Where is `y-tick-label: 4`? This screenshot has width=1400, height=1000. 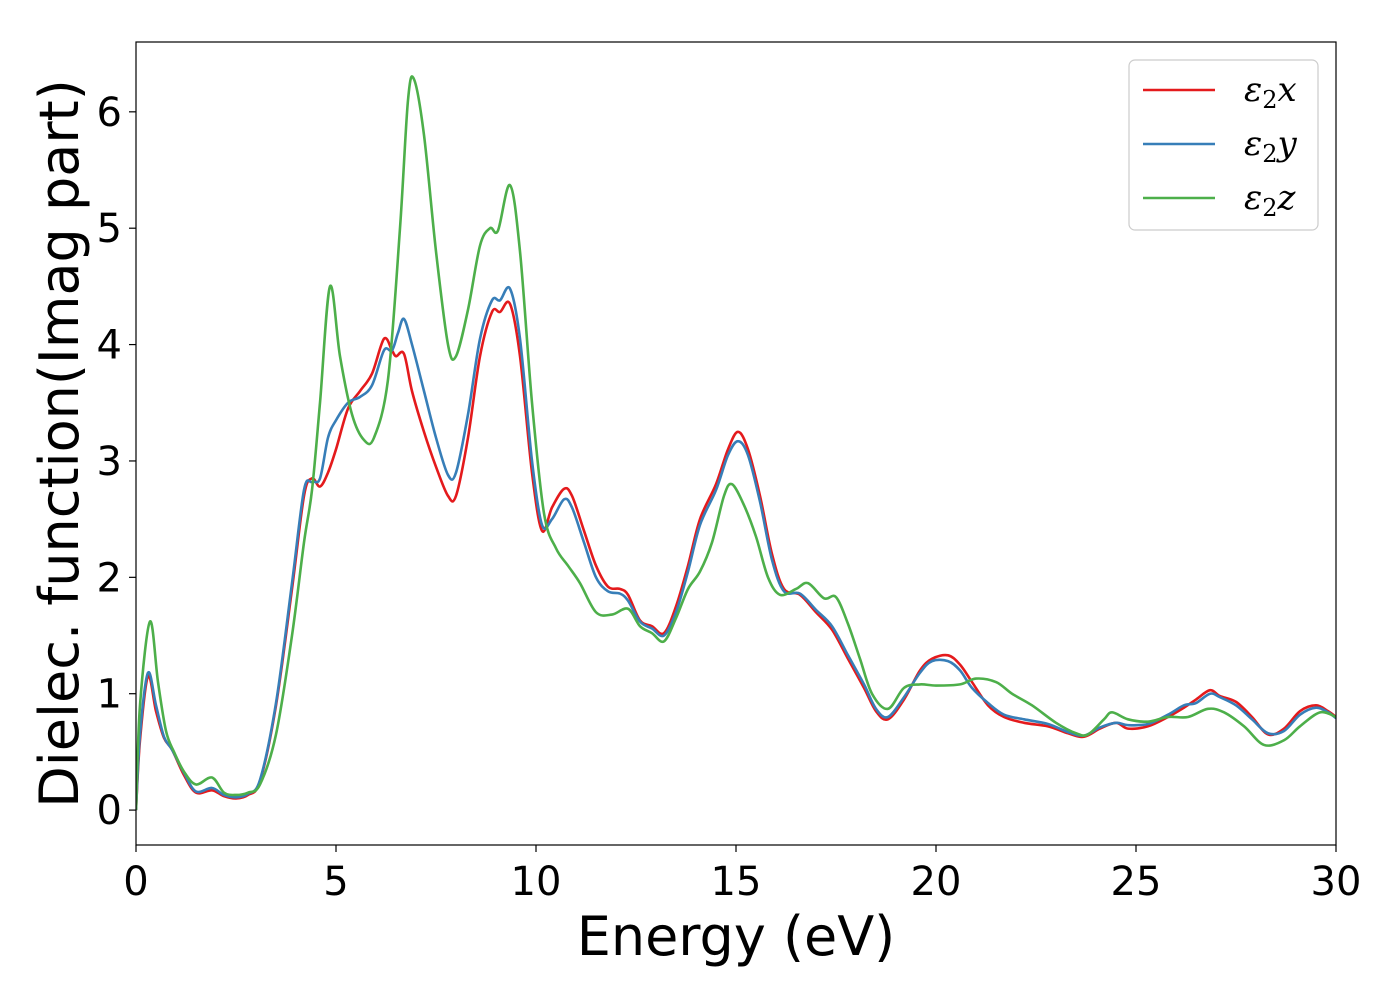
y-tick-label: 4 is located at coordinates (109, 346).